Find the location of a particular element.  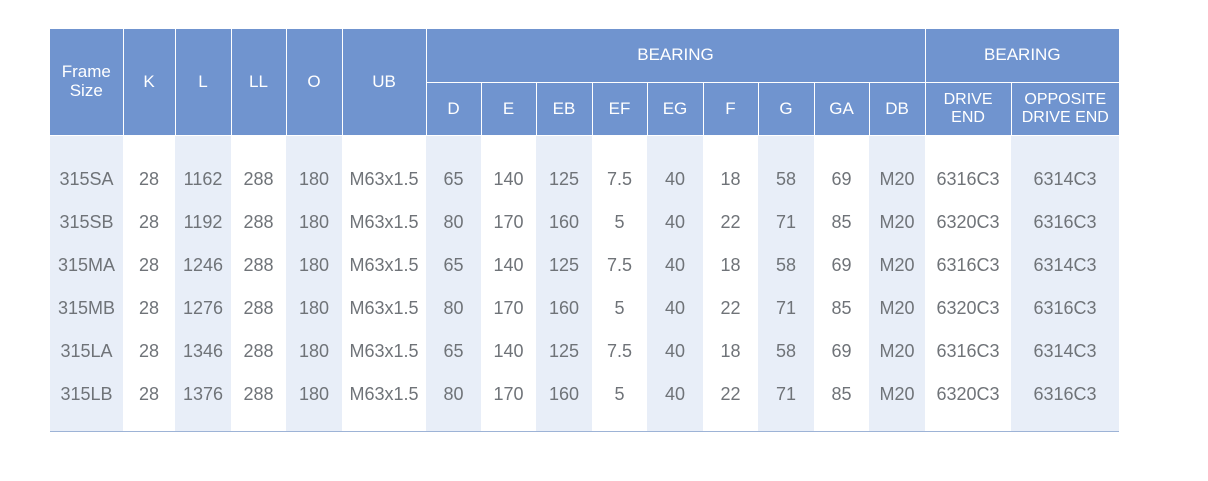

header-ga: GA is located at coordinates (842, 109).